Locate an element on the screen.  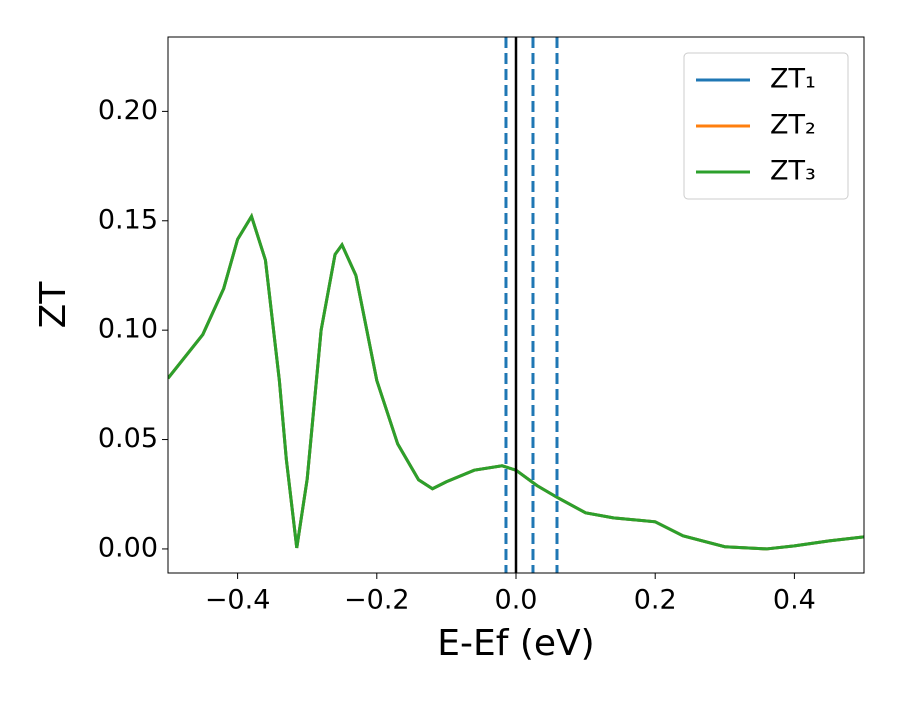
x-tick-label: −0.2 is located at coordinates (377, 600).